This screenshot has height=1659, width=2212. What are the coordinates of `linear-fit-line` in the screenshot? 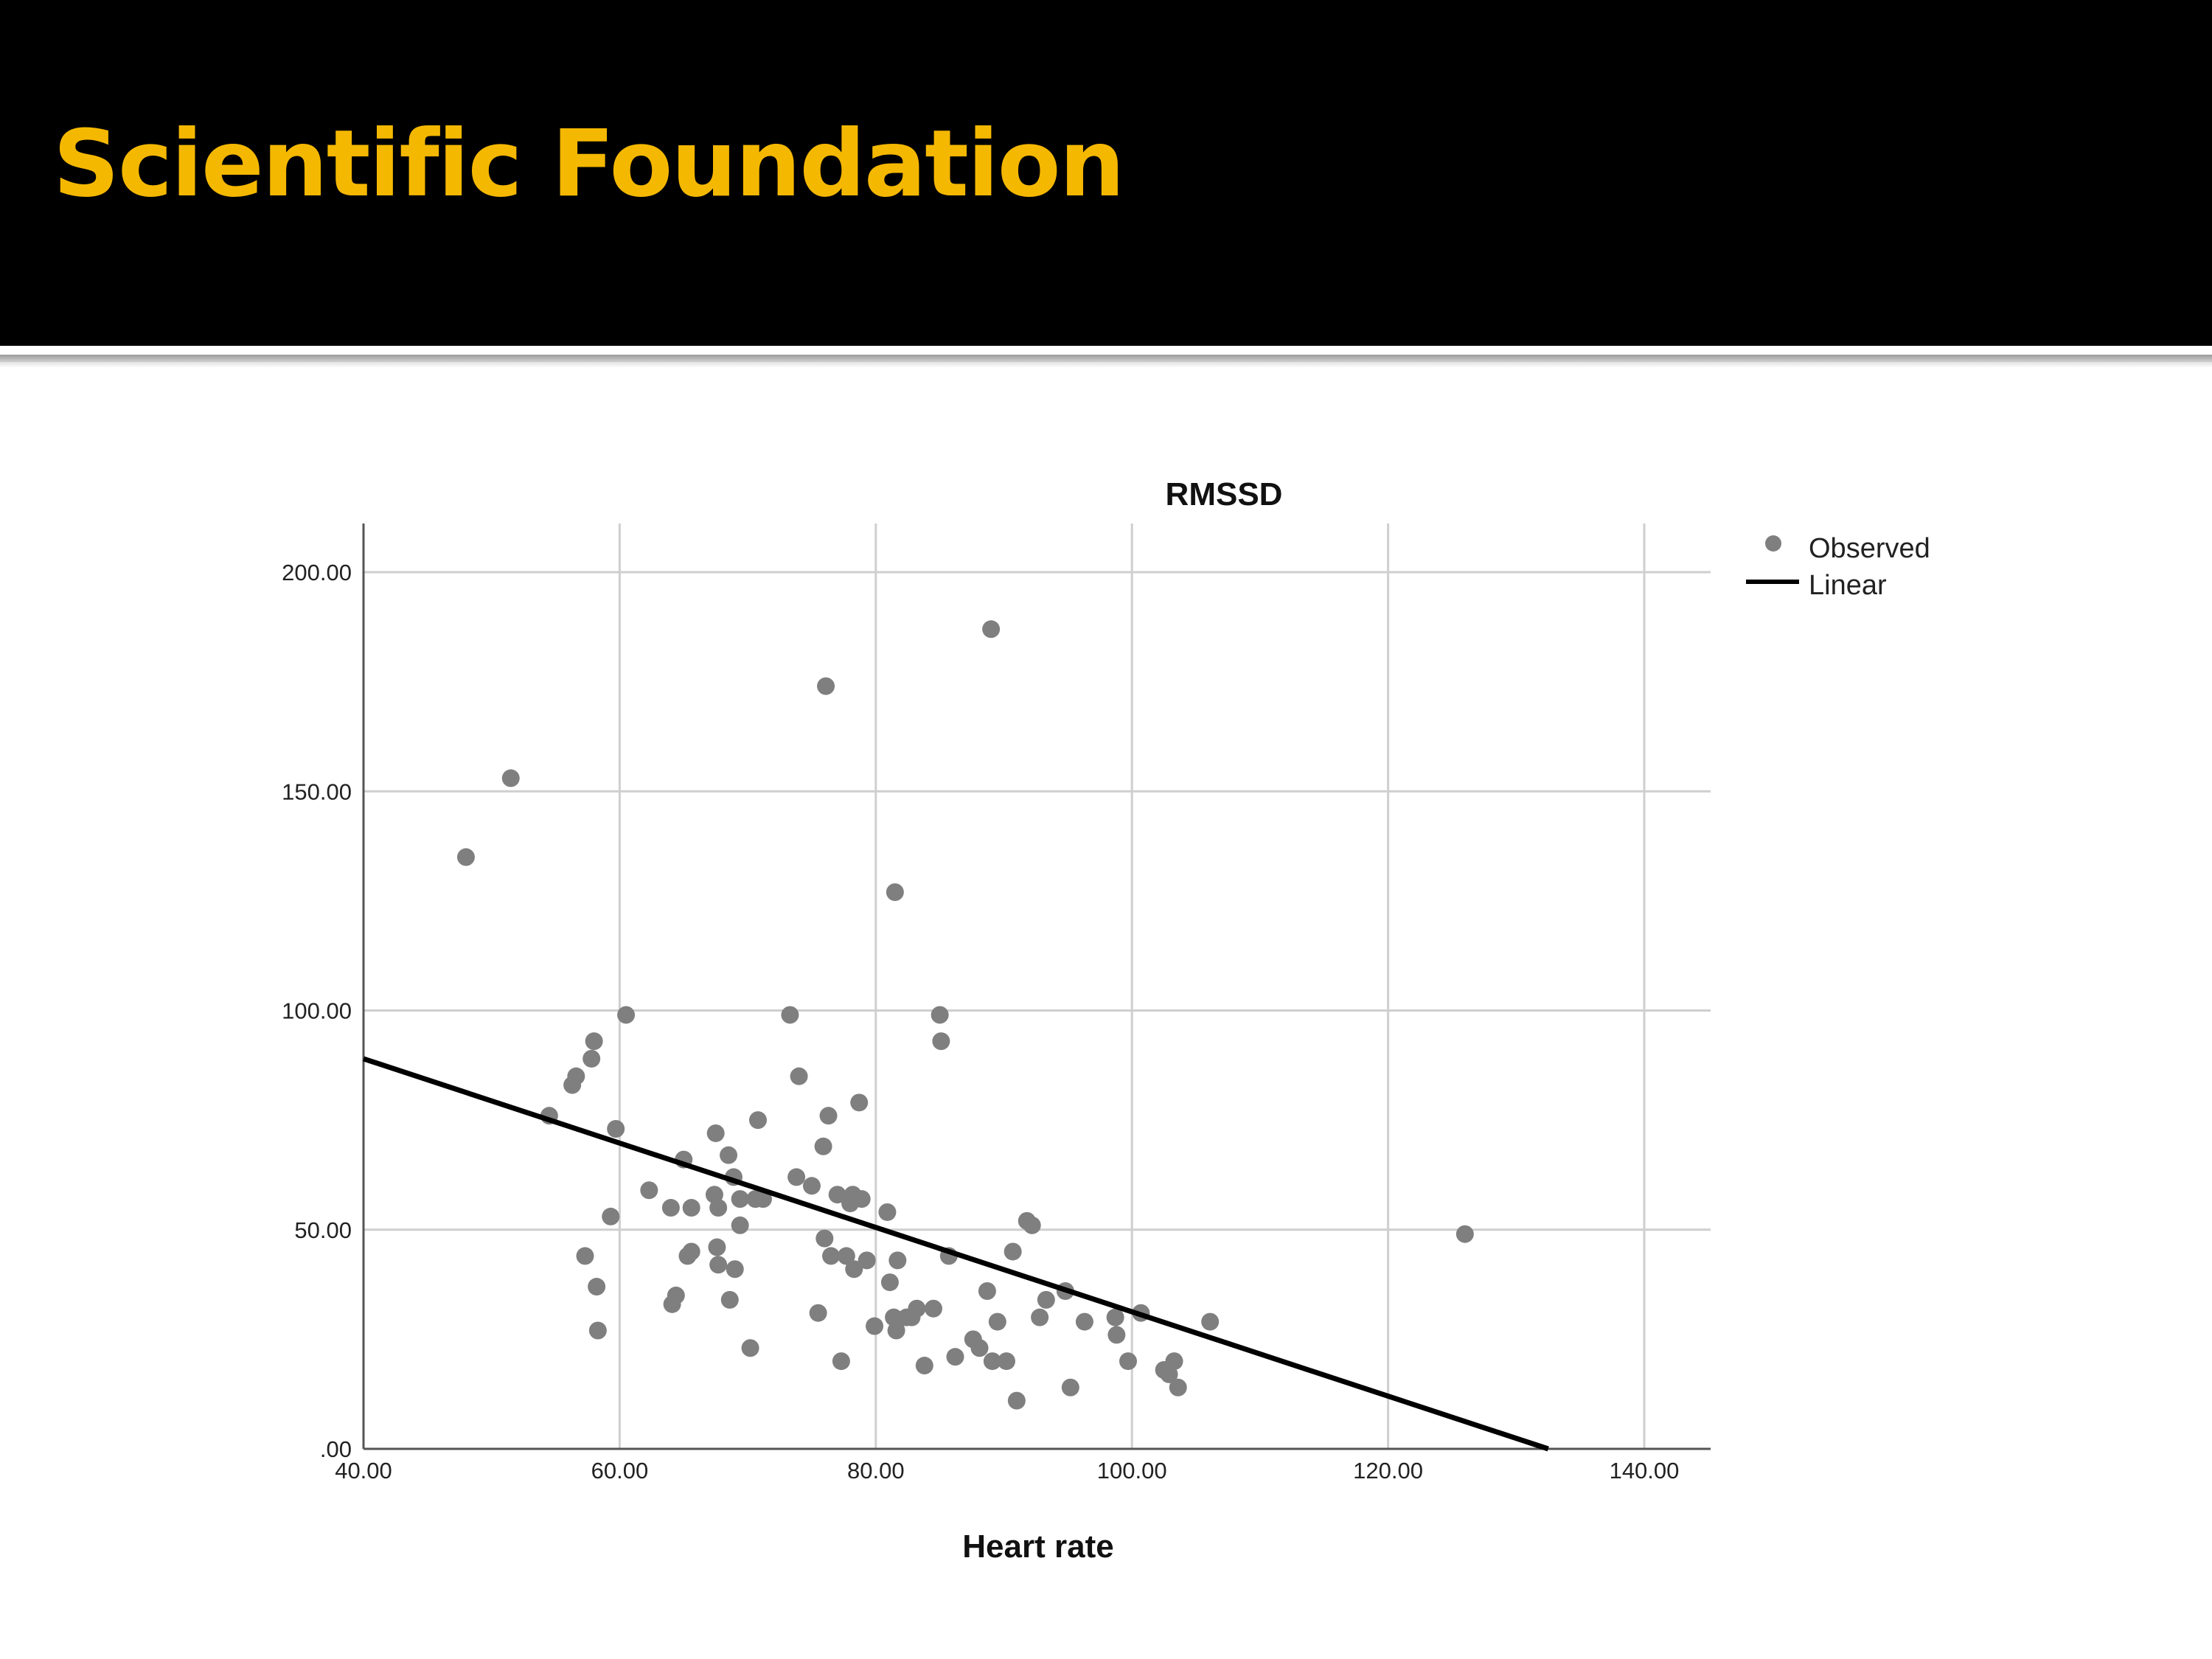 It's located at (955, 1254).